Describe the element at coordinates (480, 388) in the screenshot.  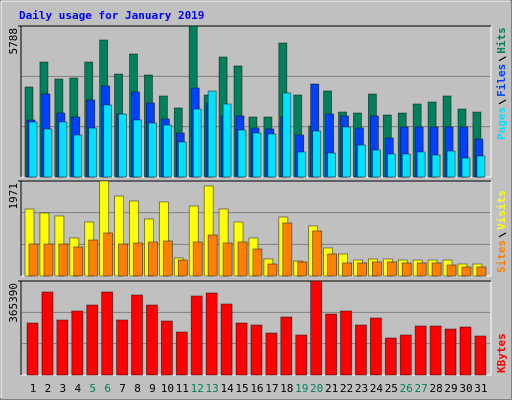
I see `x-tick-label: 31` at that location.